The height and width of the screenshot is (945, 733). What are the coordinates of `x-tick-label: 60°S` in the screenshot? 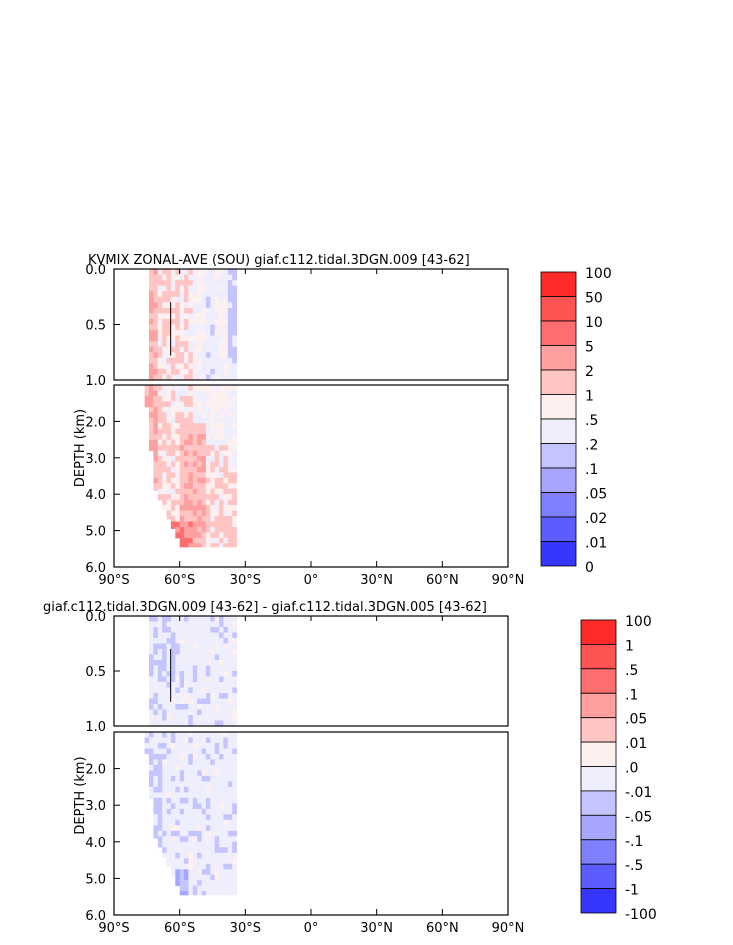 It's located at (179, 580).